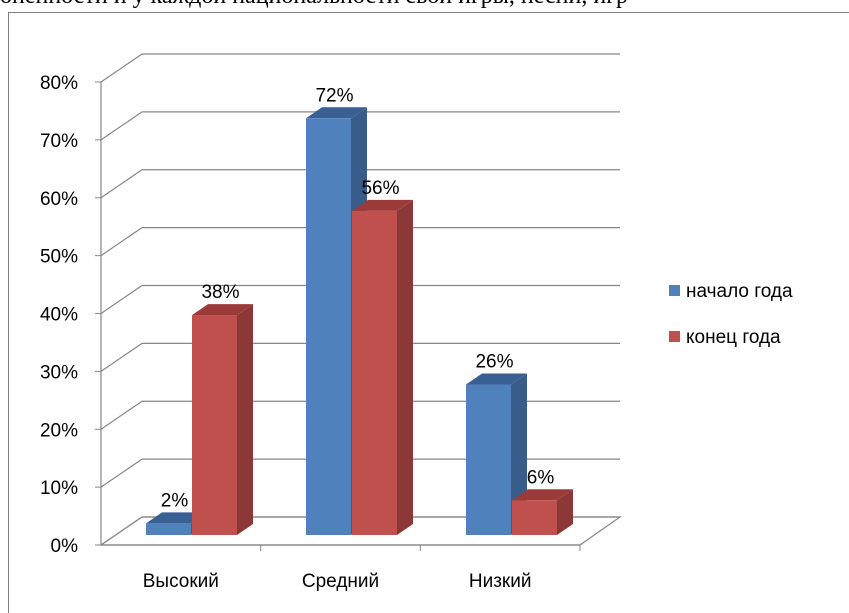 This screenshot has height=613, width=849. I want to click on legend-label: начало года, so click(739, 291).